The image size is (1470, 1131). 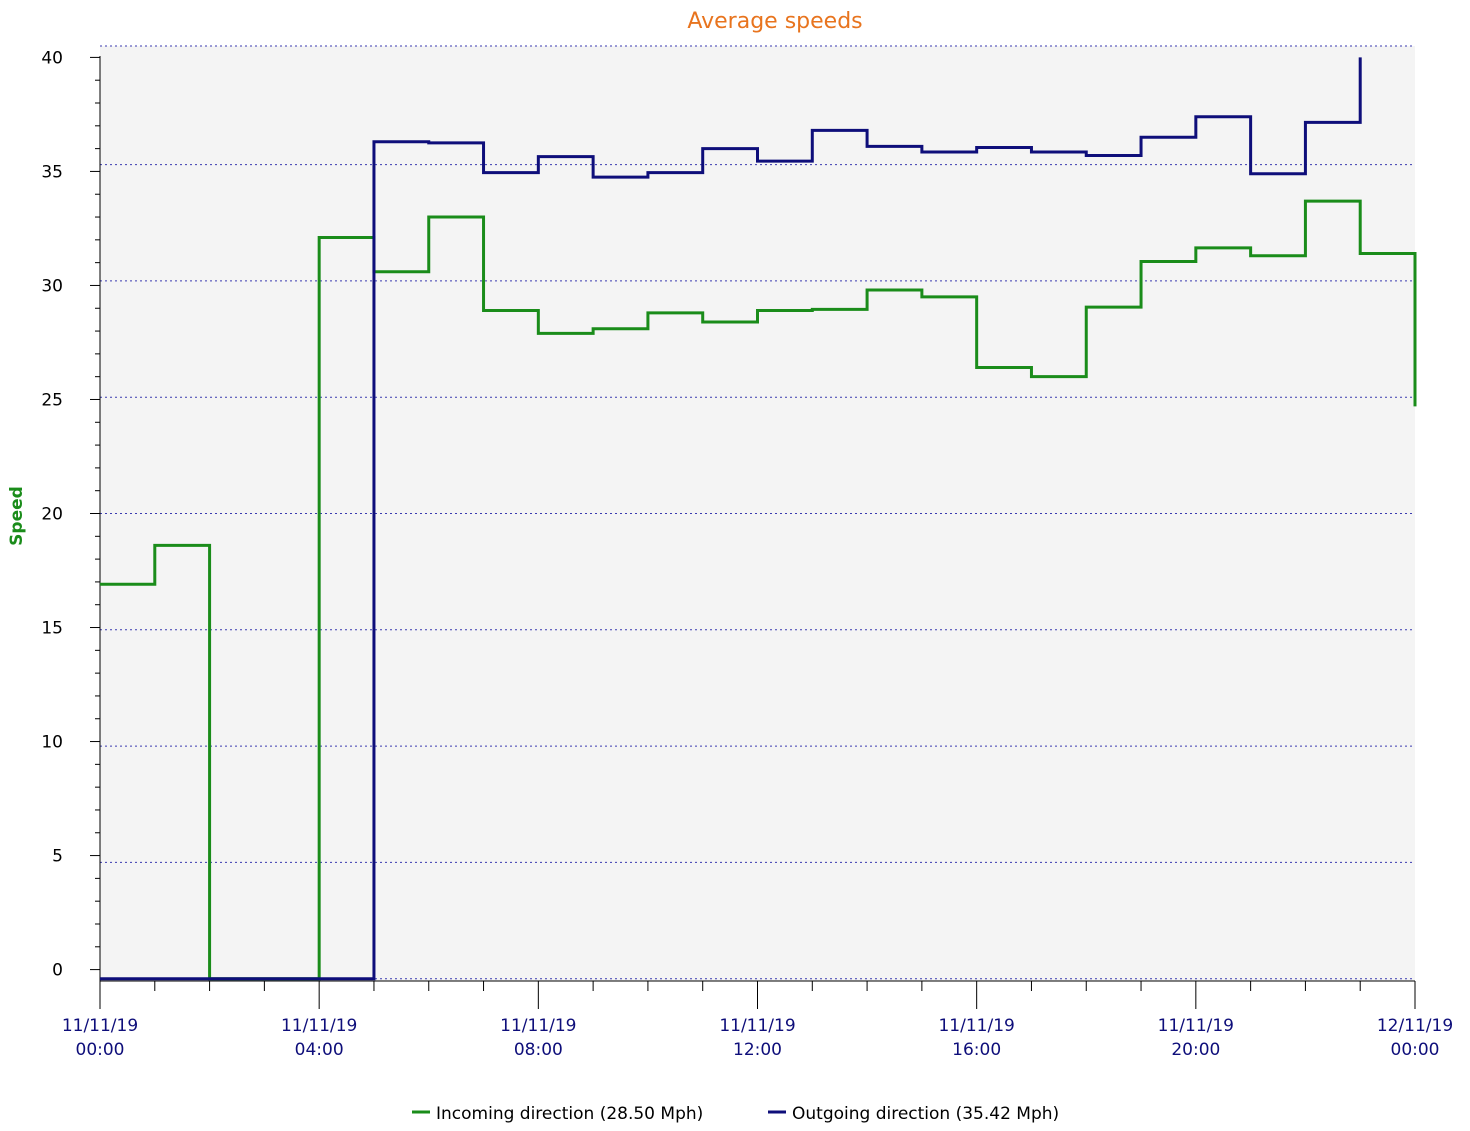 What do you see at coordinates (52, 58) in the screenshot?
I see `y-tick-label: 40` at bounding box center [52, 58].